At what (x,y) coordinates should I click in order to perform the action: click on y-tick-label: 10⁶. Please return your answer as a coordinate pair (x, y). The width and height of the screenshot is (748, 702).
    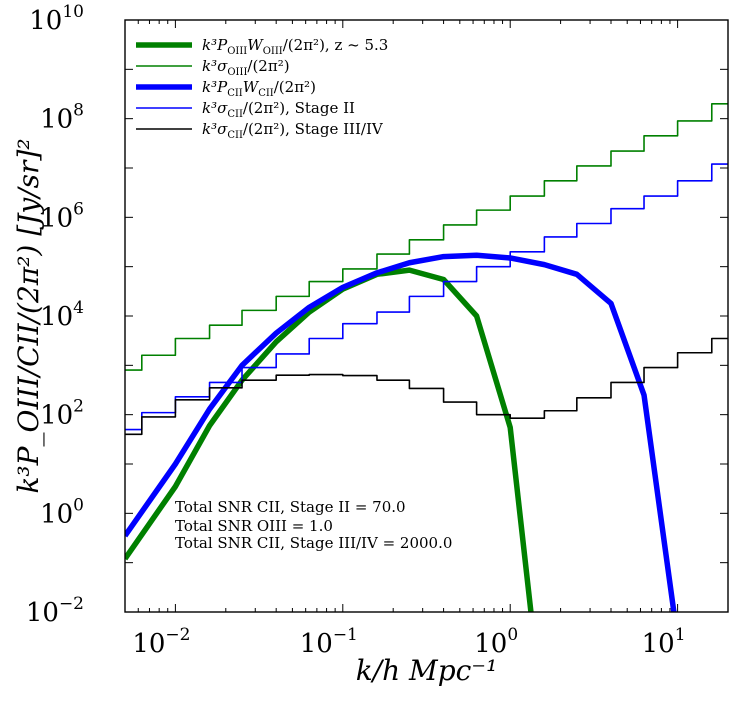
    Looking at the image, I should click on (62, 216).